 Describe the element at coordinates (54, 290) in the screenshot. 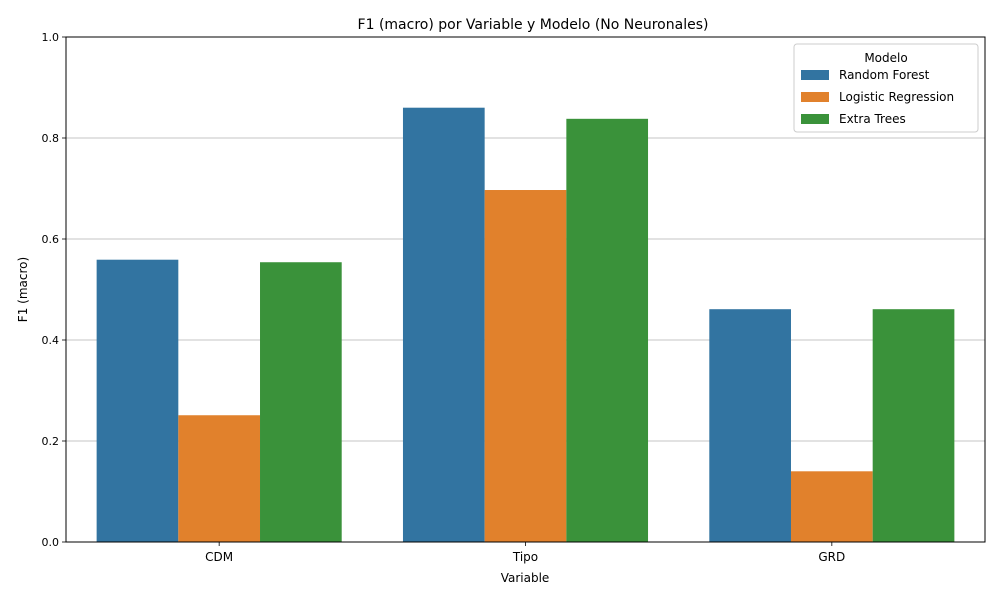

I see `y-axis: 0.0 0.2 0.4 0.6 0.8 1.0` at that location.